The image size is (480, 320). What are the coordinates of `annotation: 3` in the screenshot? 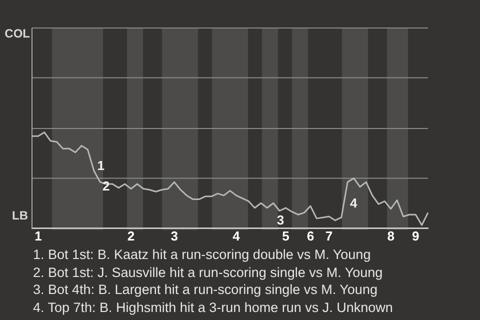 It's located at (280, 220).